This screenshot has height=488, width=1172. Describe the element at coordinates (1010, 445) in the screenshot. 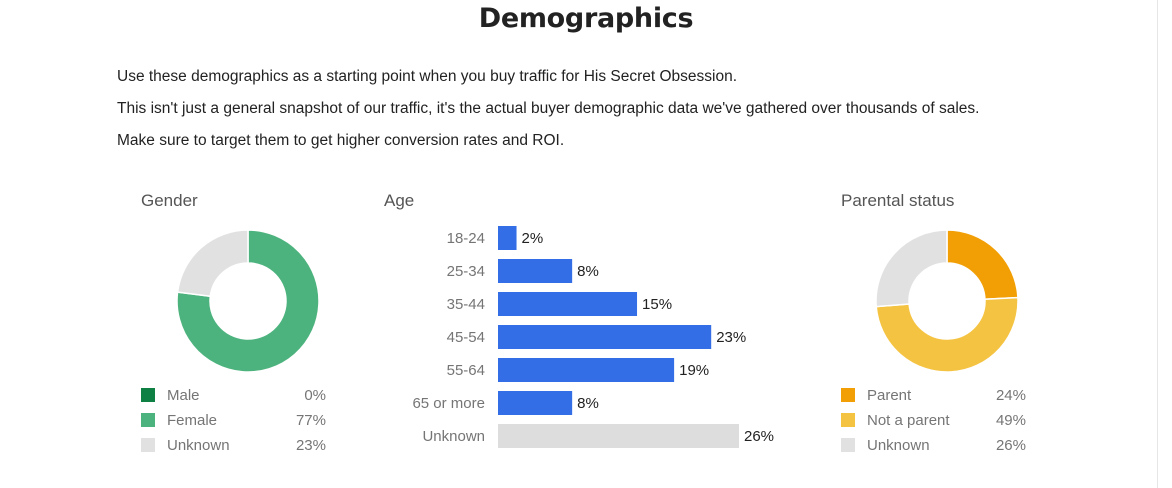

I see `parental-legend-value: 26%` at that location.